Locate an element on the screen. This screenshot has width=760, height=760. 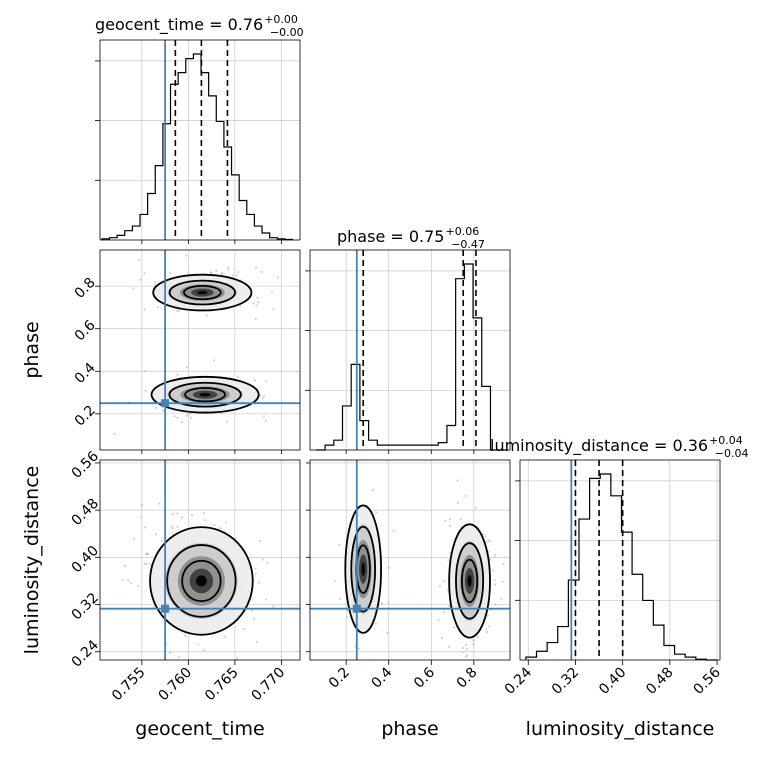
xtick-label-luminosity_distance-1: 0.32 is located at coordinates (565, 681).